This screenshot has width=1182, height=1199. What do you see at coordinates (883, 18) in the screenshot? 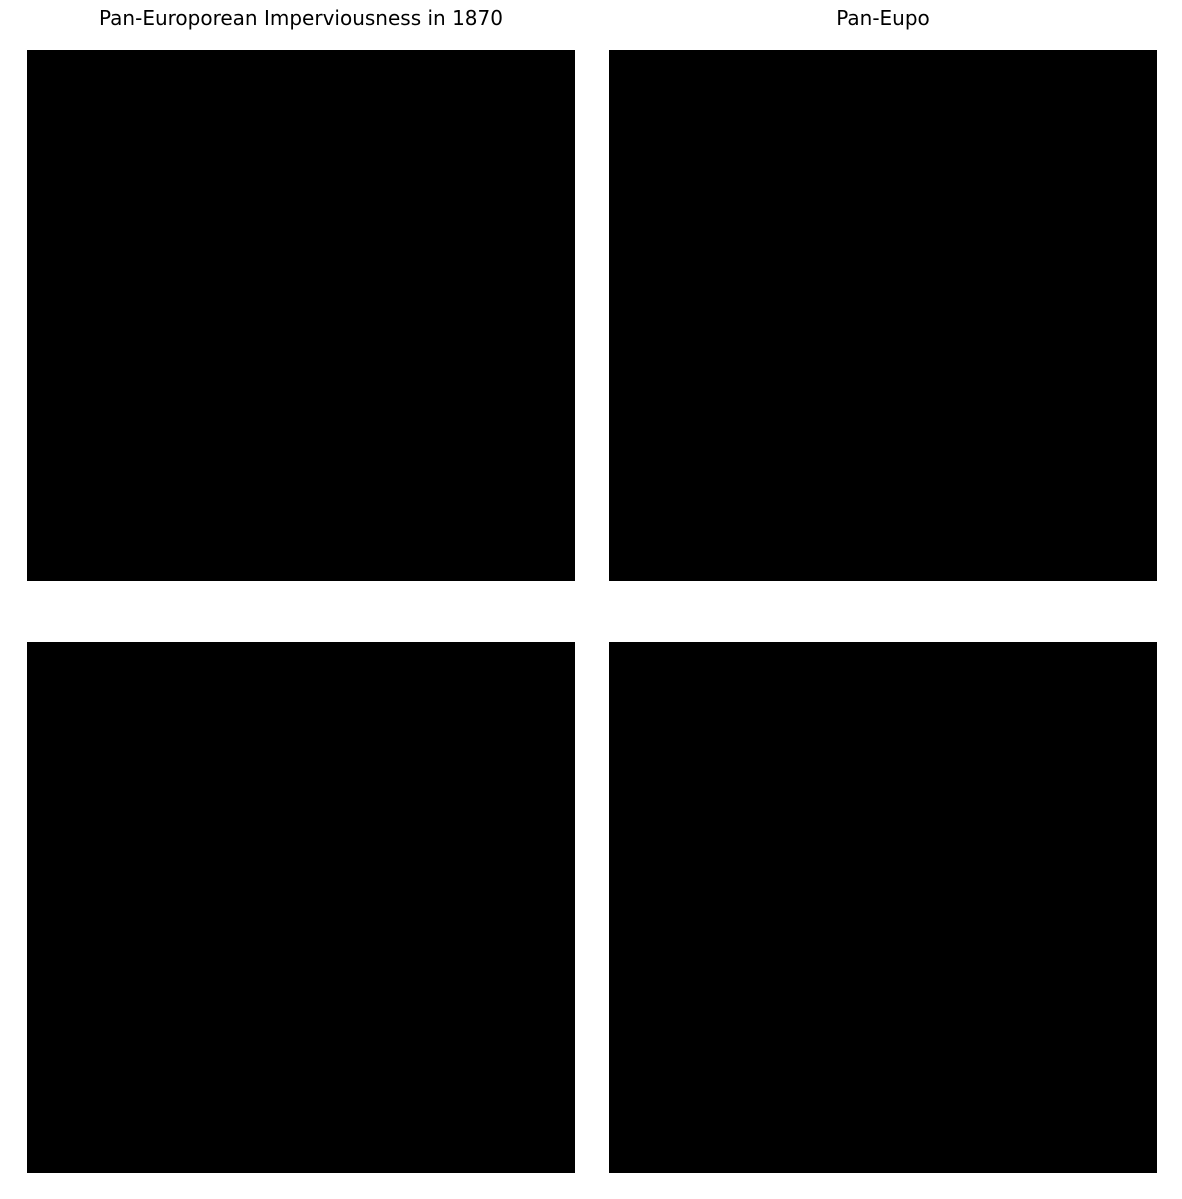
I see `panel-title: Pan-Eupo` at bounding box center [883, 18].